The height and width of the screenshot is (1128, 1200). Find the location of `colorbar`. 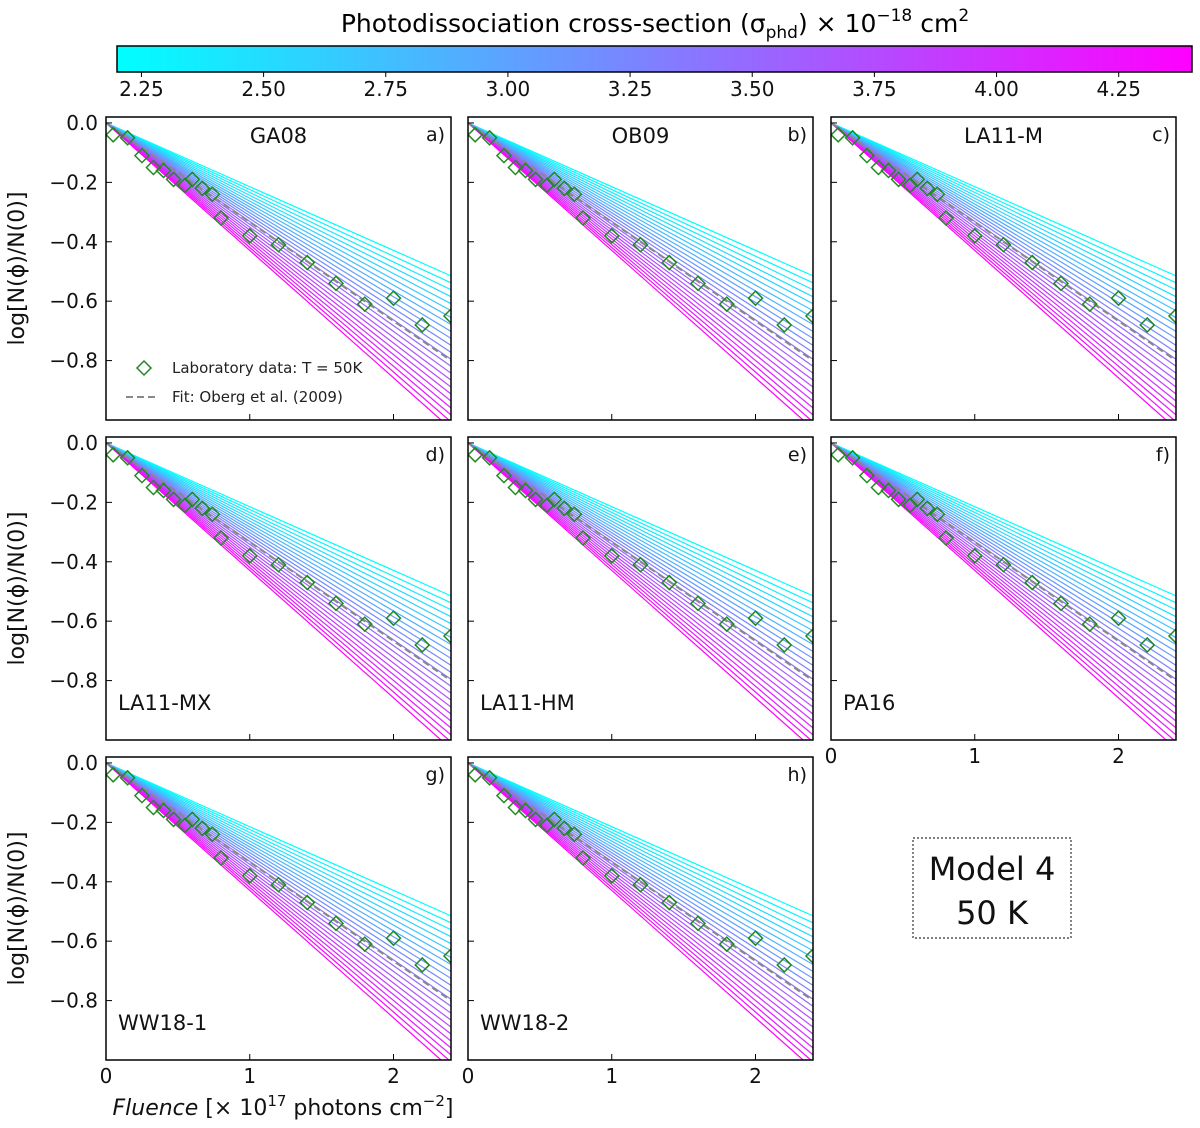

colorbar is located at coordinates (654, 59).